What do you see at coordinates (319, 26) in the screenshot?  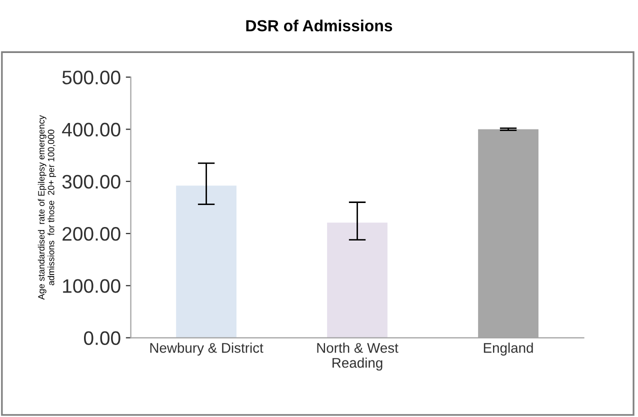 I see `chart-title: DSR of Admissions` at bounding box center [319, 26].